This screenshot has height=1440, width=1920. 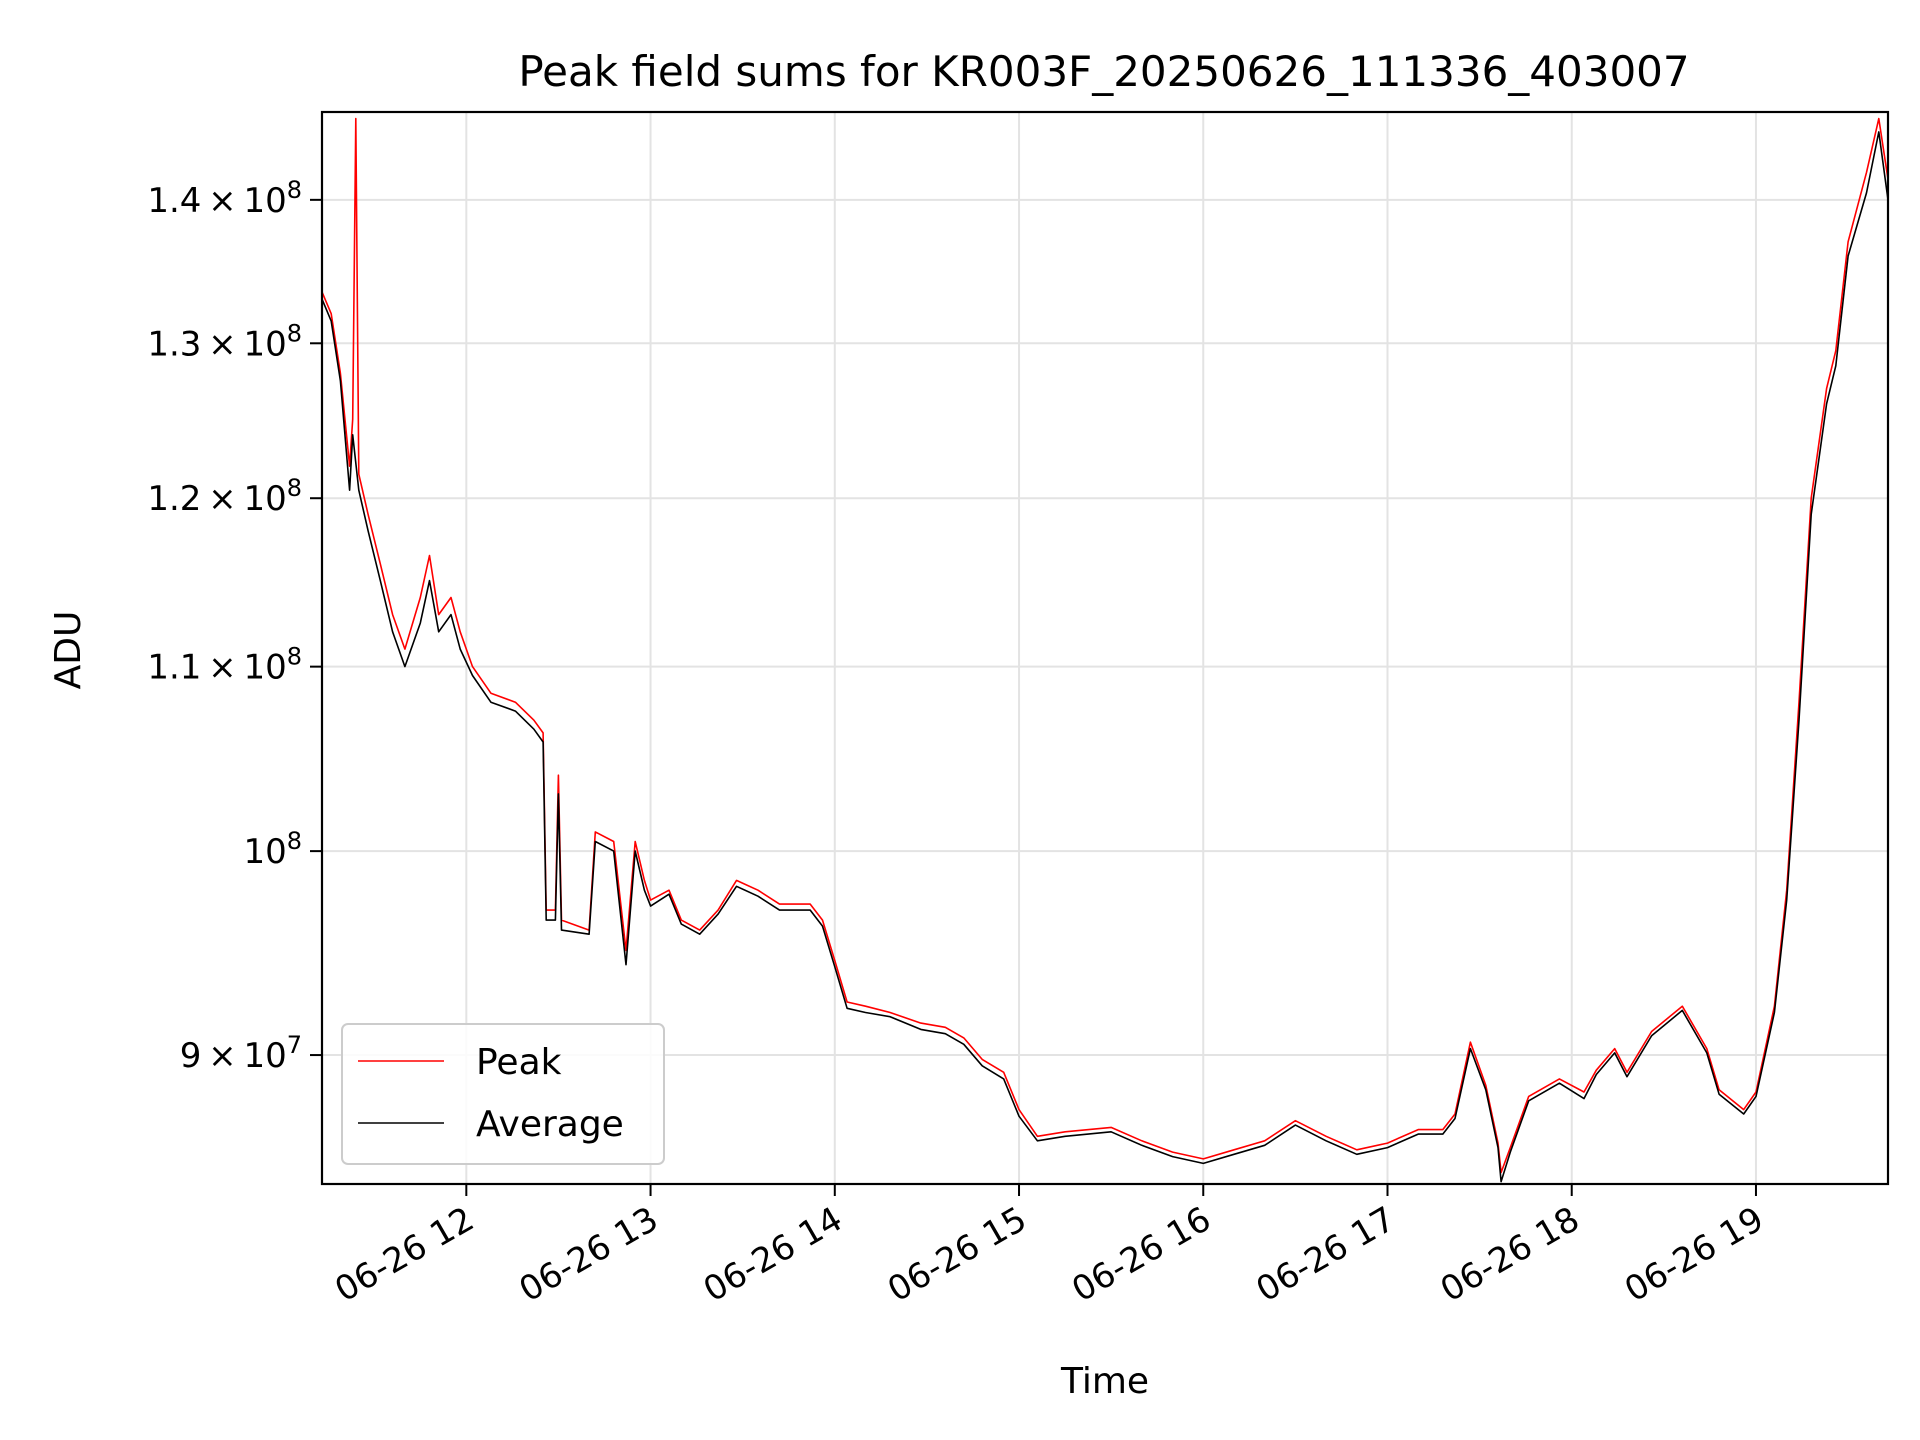 I want to click on y-tick-mantissa: 10, so click(x=264, y=852).